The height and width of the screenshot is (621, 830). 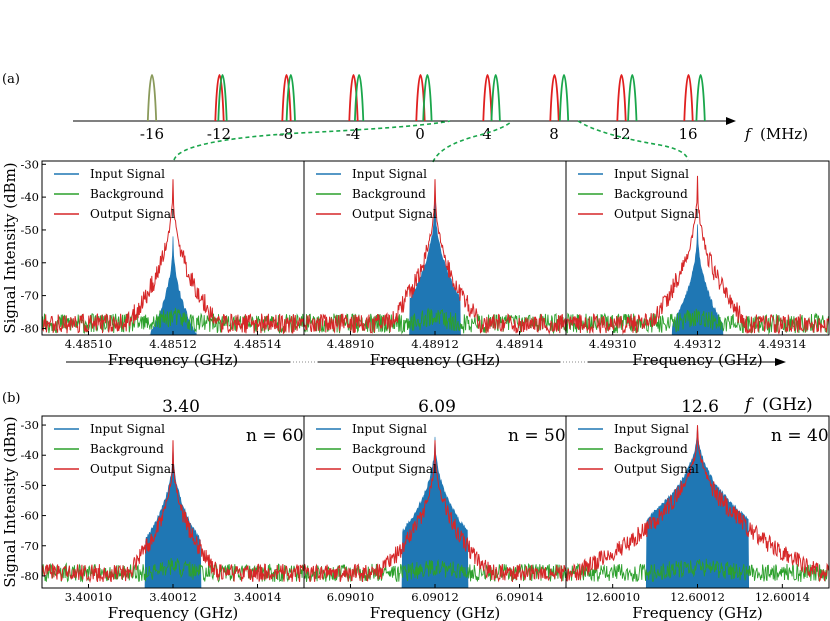 What do you see at coordinates (620, 134) in the screenshot?
I see `comb-tick-label: 12` at bounding box center [620, 134].